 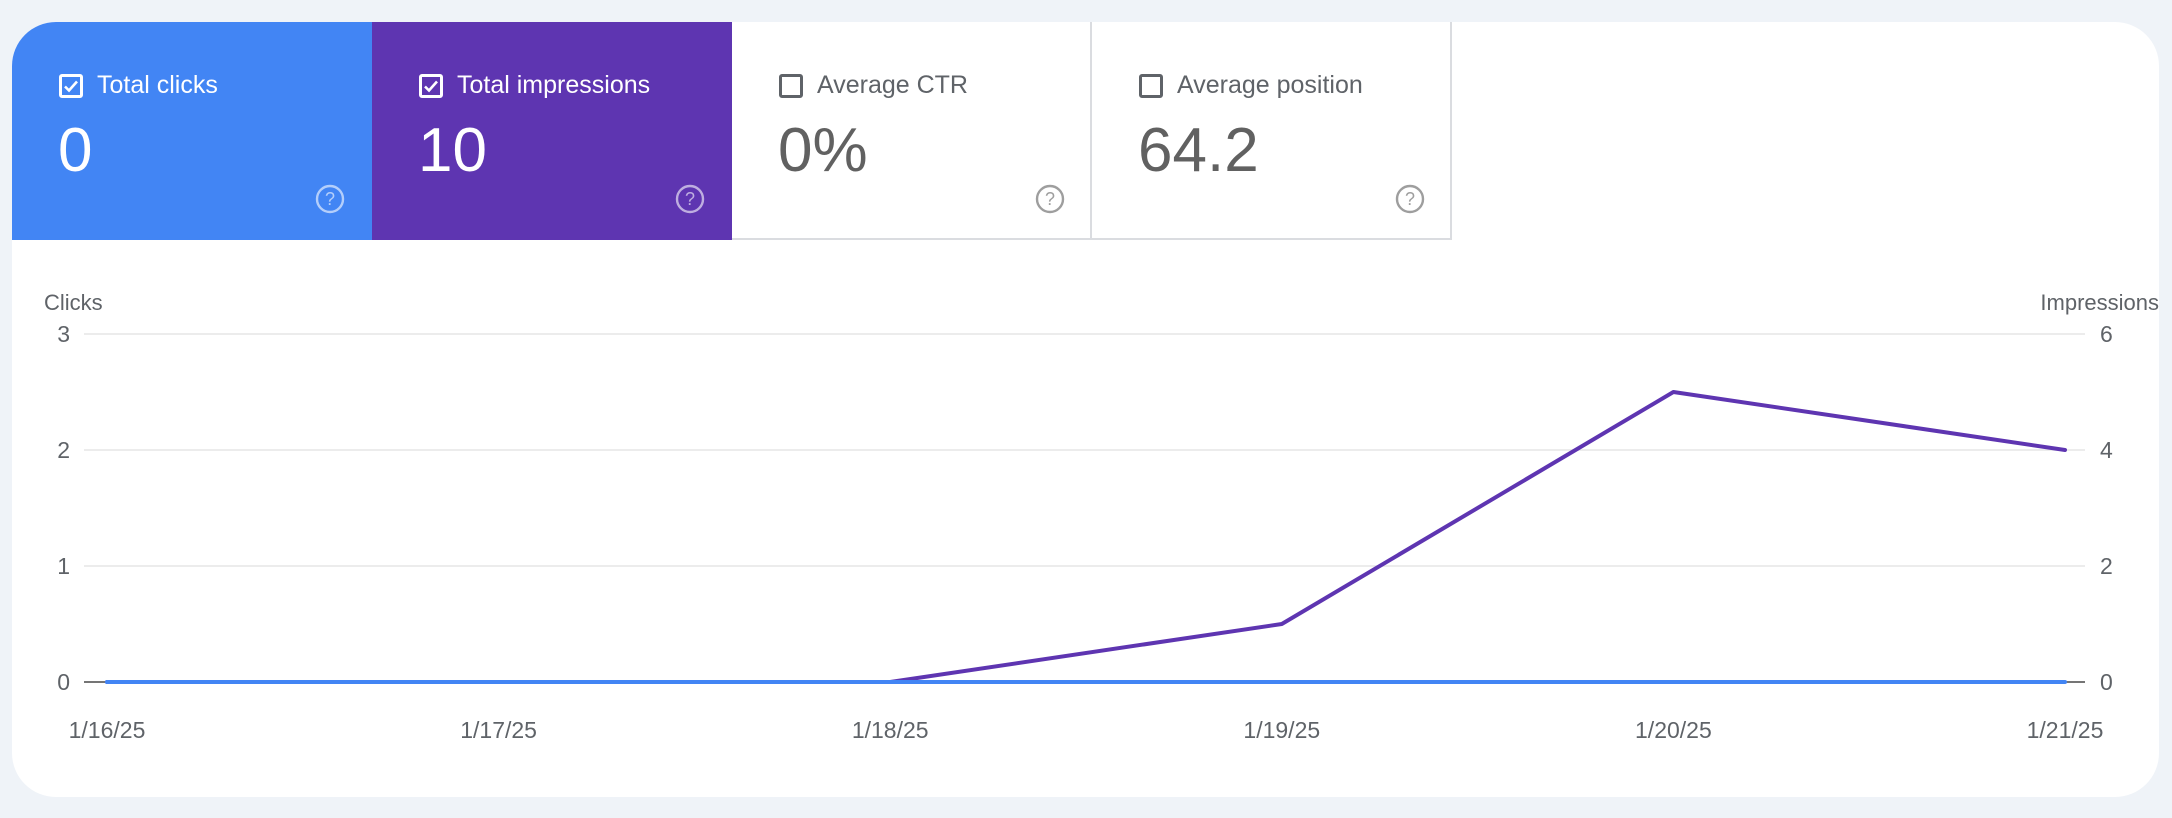 What do you see at coordinates (552, 131) in the screenshot?
I see `metric-tile-total-impressions: Total impressions 10 ?` at bounding box center [552, 131].